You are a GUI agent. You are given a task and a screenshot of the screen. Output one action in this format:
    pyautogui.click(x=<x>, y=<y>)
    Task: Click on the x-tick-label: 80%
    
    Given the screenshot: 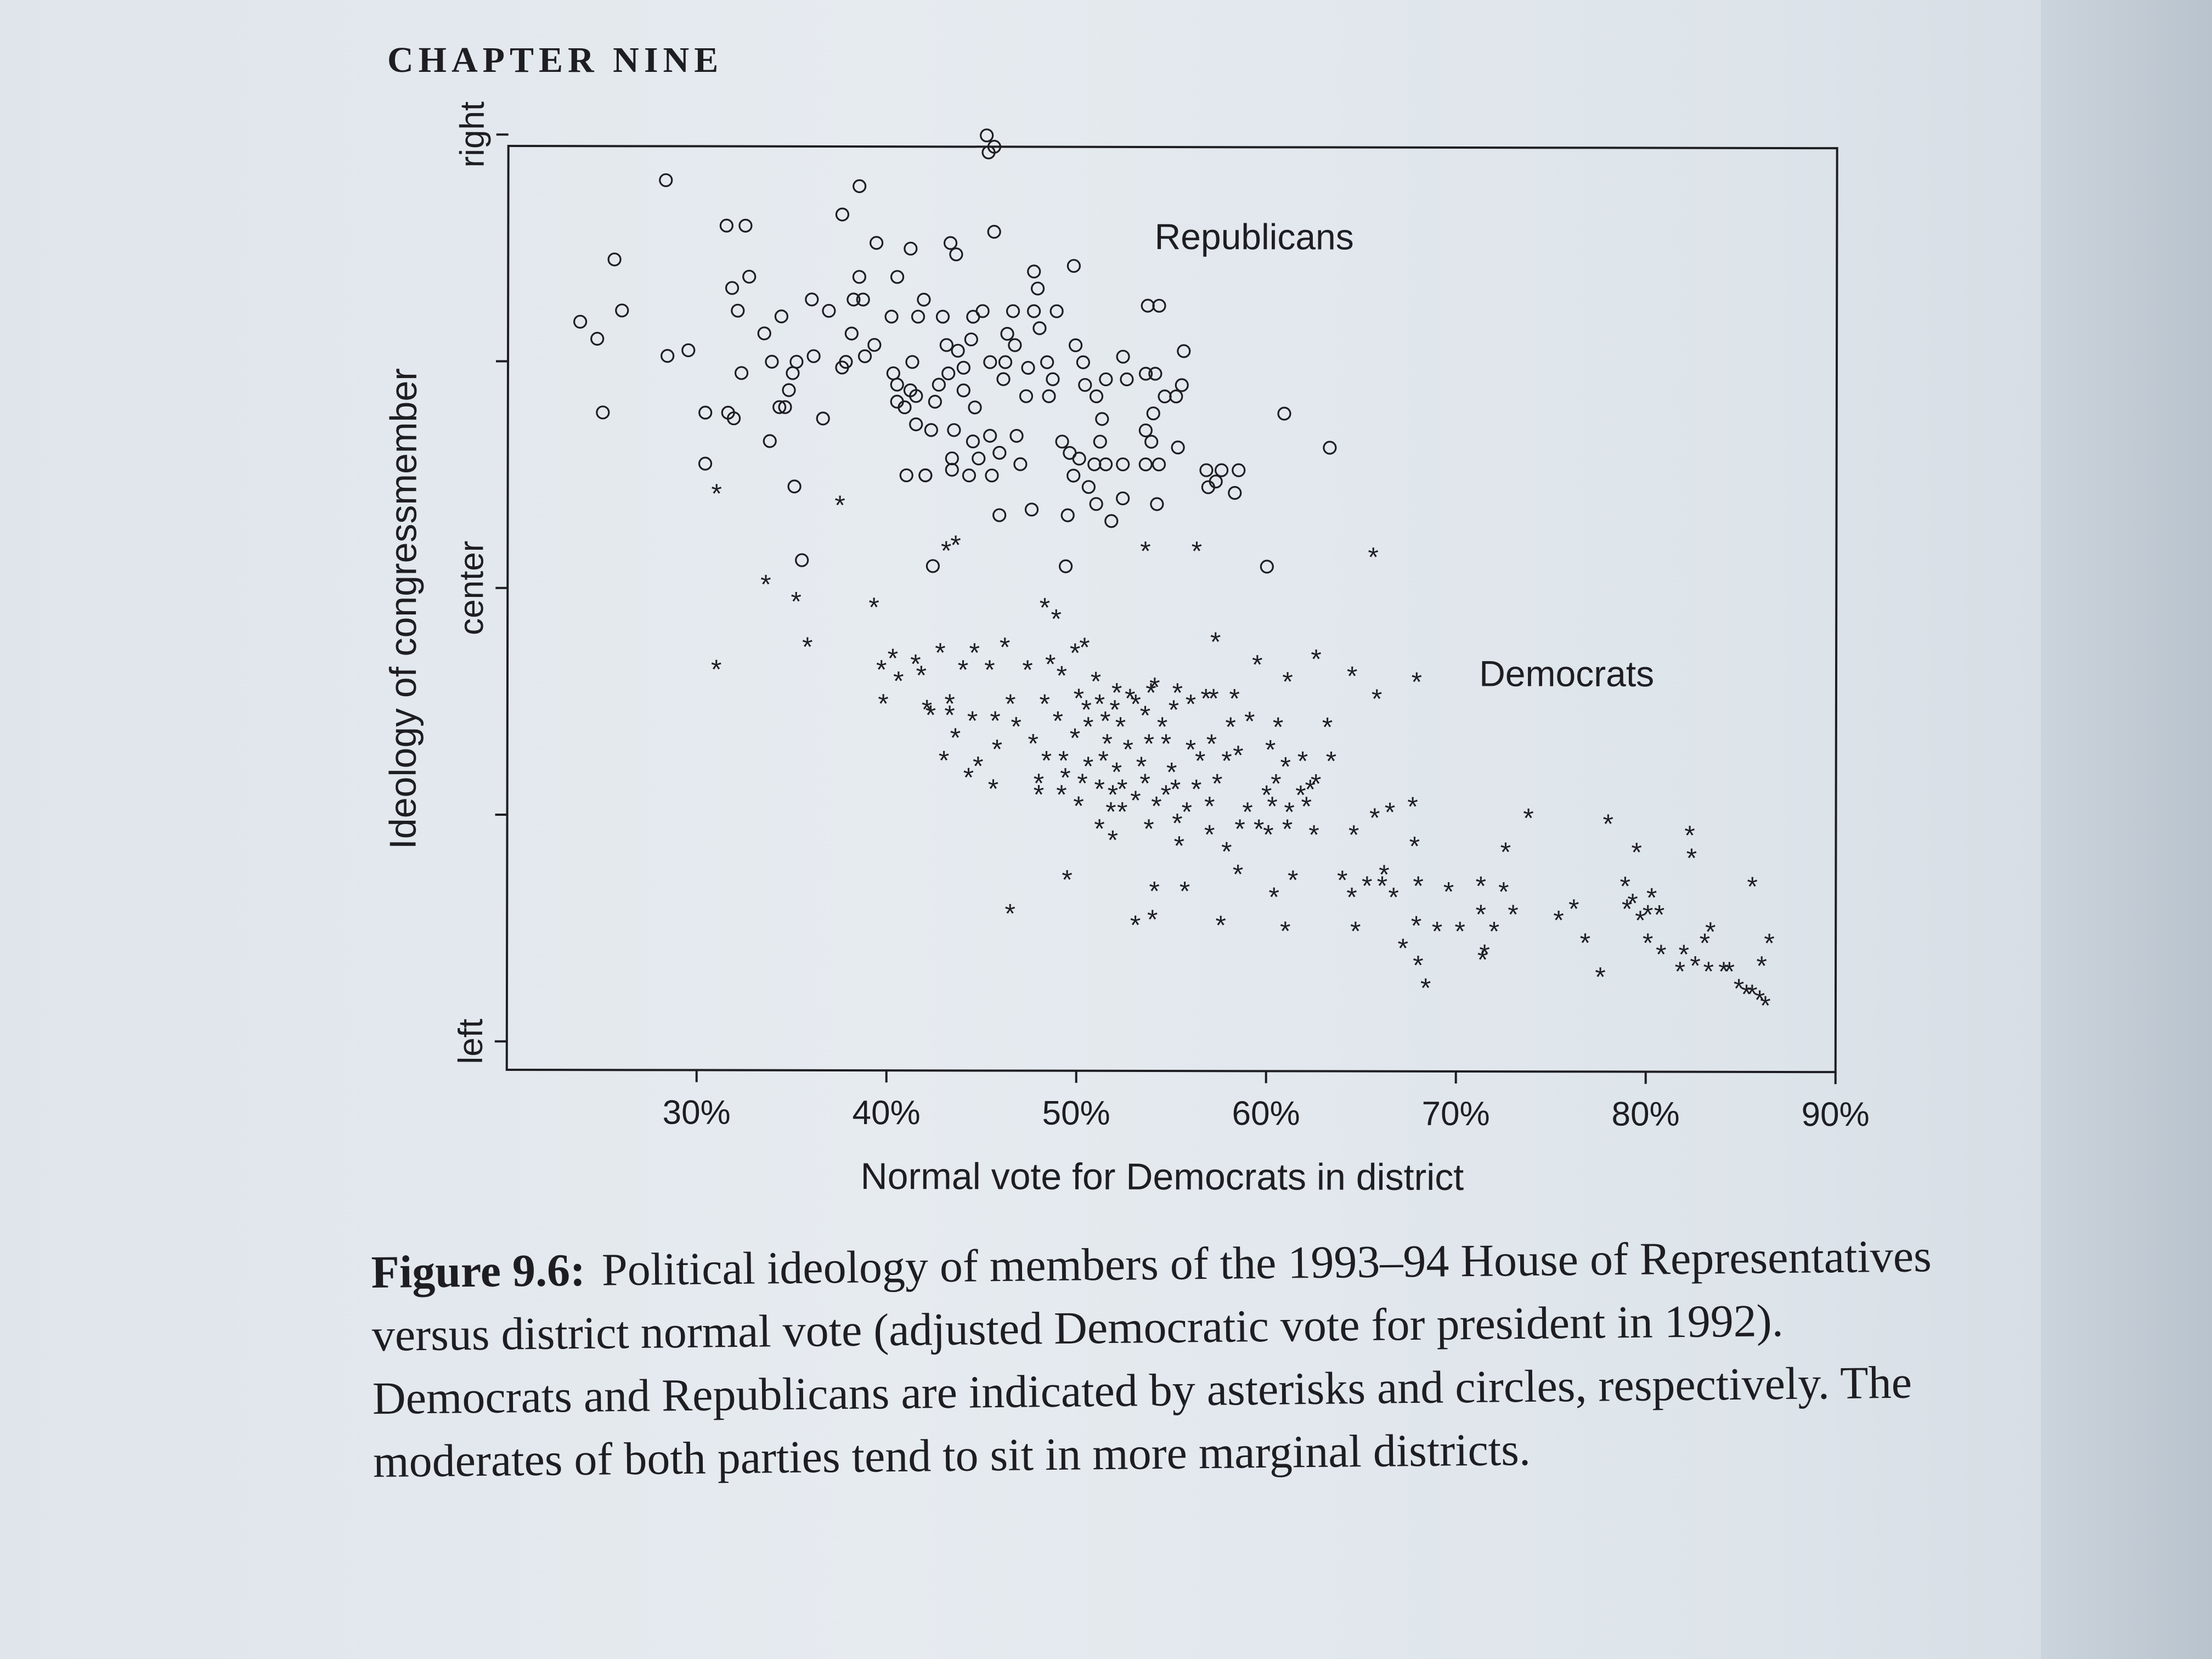 What is the action you would take?
    pyautogui.click(x=1645, y=1114)
    